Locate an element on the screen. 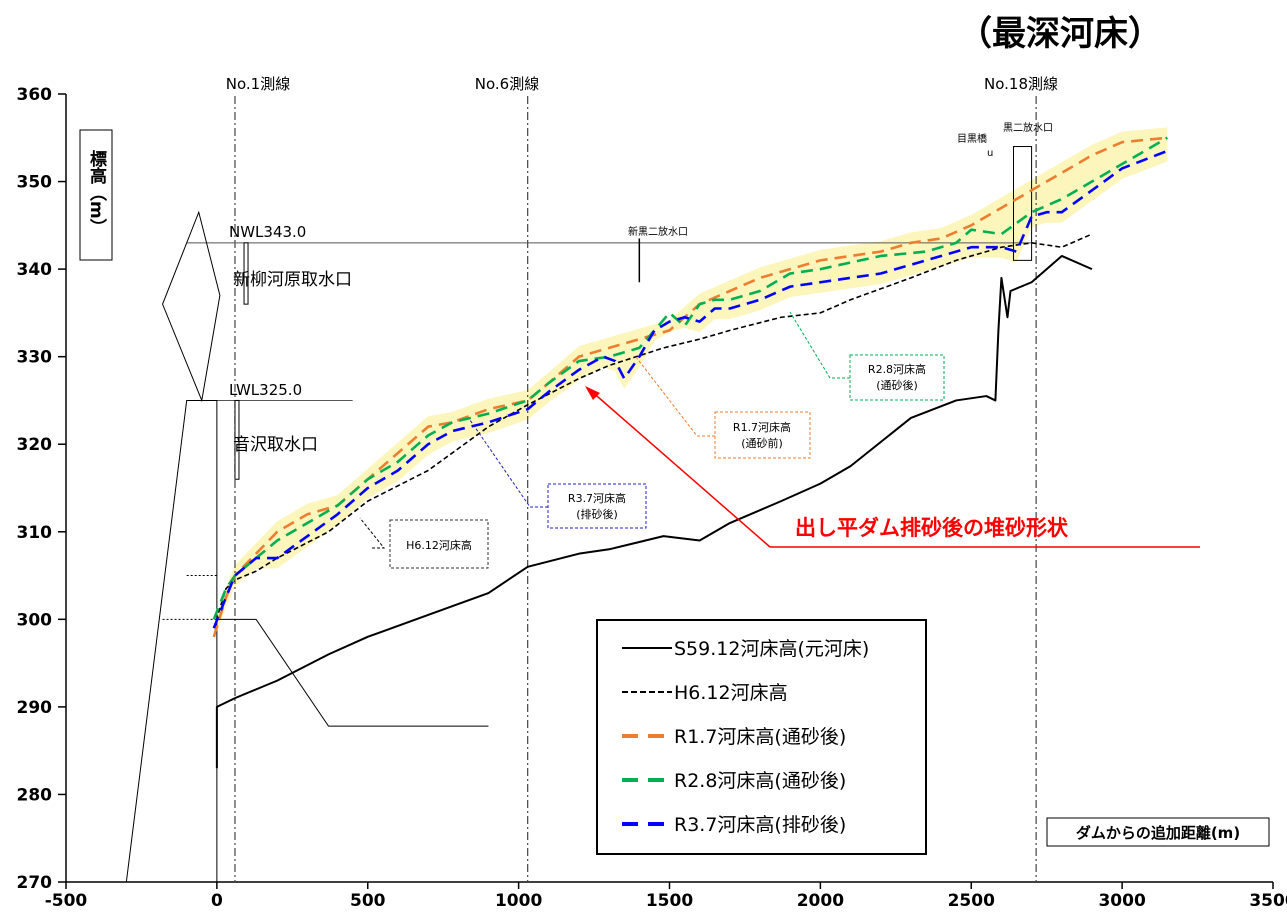  intake-label-otozawa: 音沢取水口 is located at coordinates (275, 445).